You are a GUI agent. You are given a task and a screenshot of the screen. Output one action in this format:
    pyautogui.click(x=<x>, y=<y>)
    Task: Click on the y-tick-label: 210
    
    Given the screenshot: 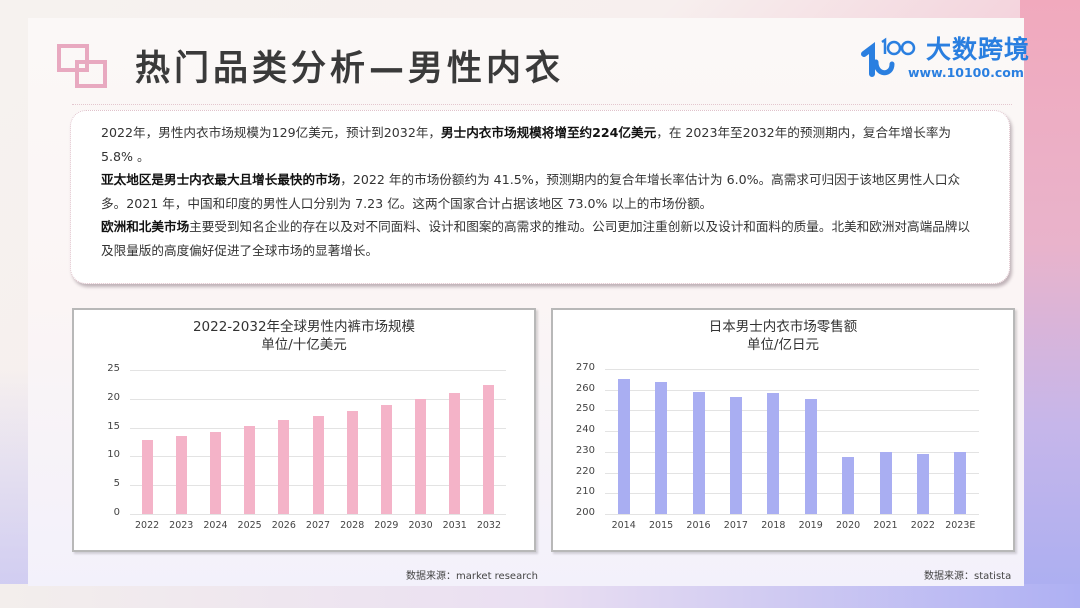 What is the action you would take?
    pyautogui.click(x=585, y=492)
    